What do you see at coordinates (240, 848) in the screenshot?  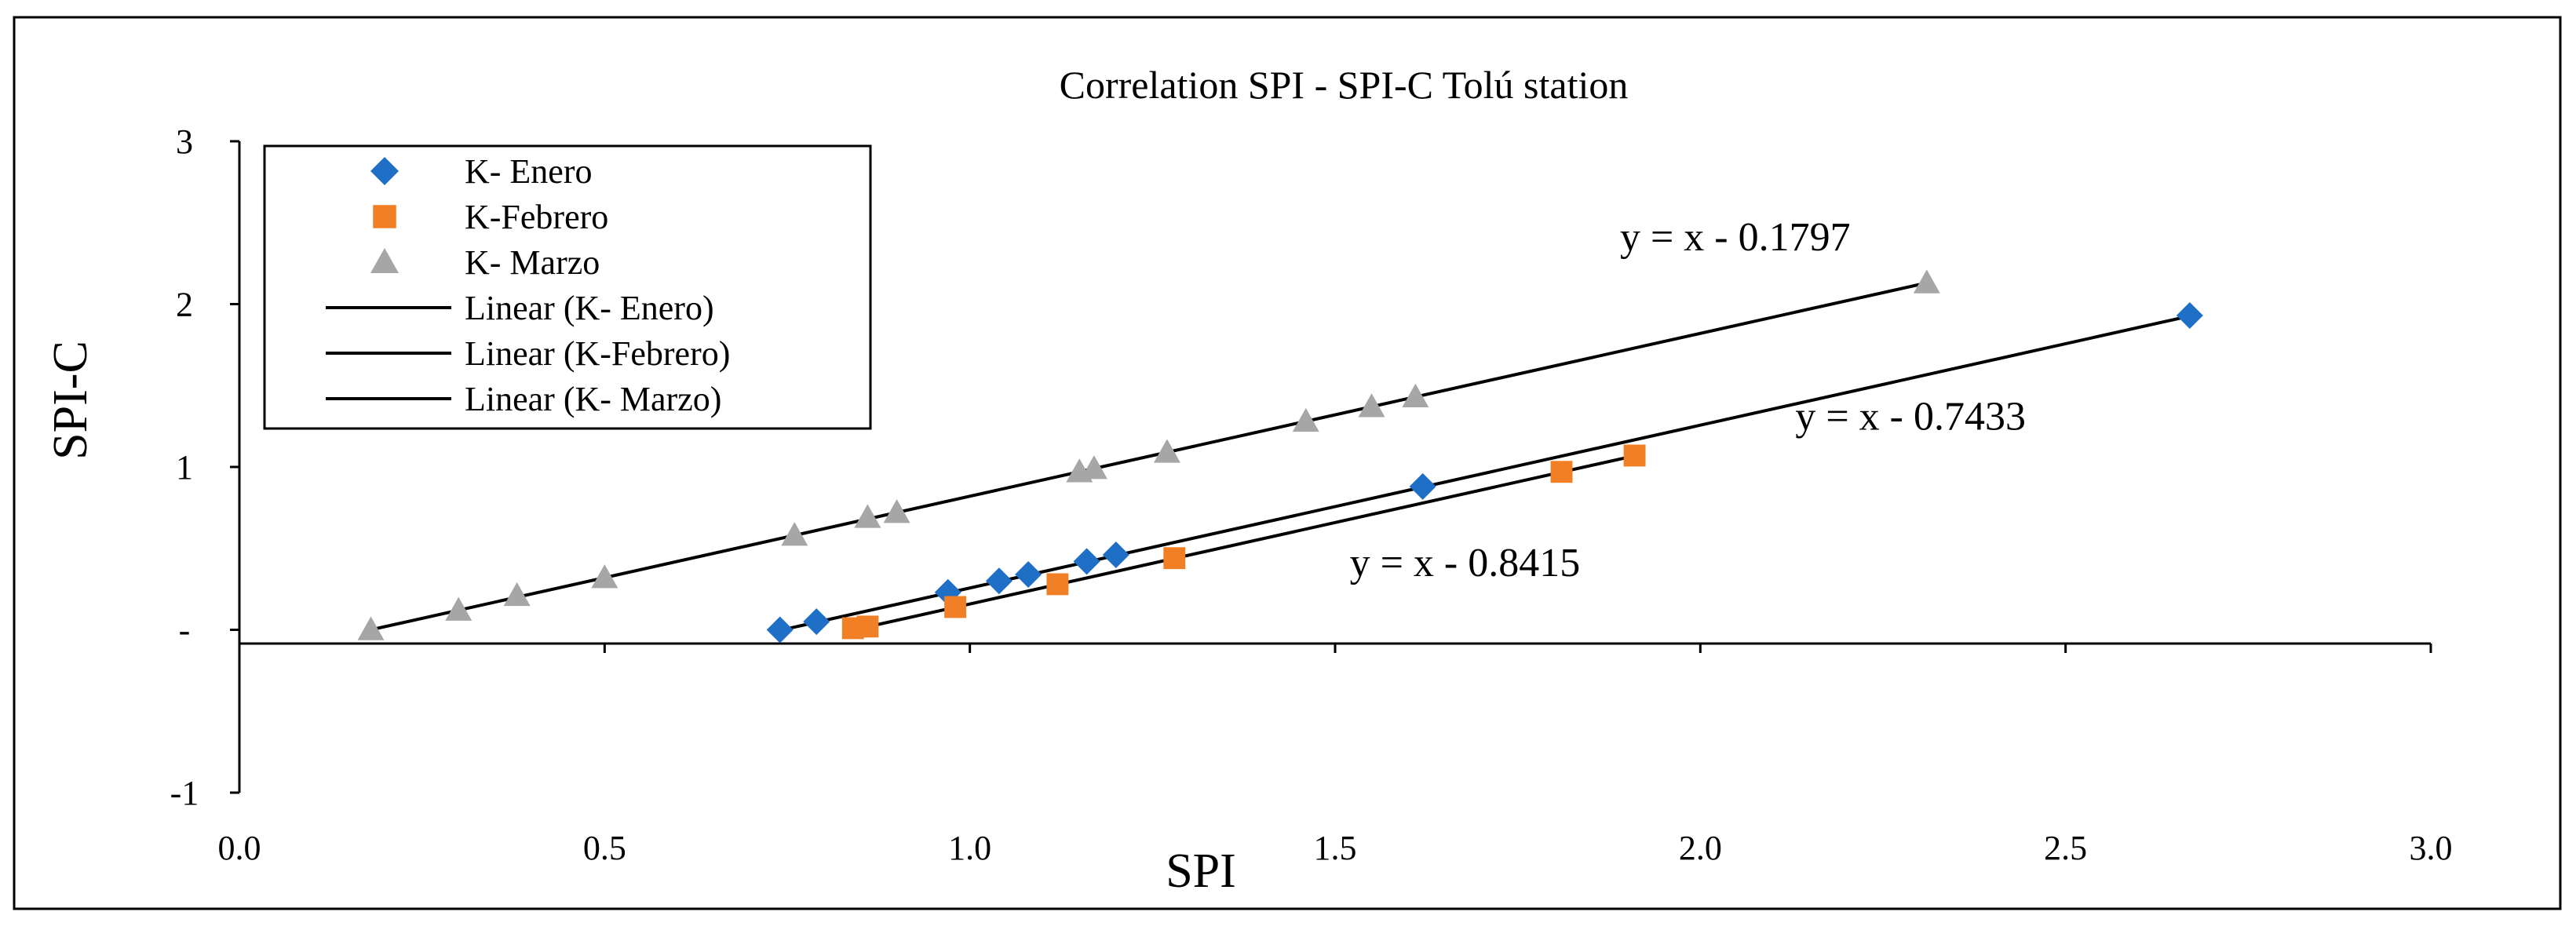 I see `x-tick-label: 0.0` at bounding box center [240, 848].